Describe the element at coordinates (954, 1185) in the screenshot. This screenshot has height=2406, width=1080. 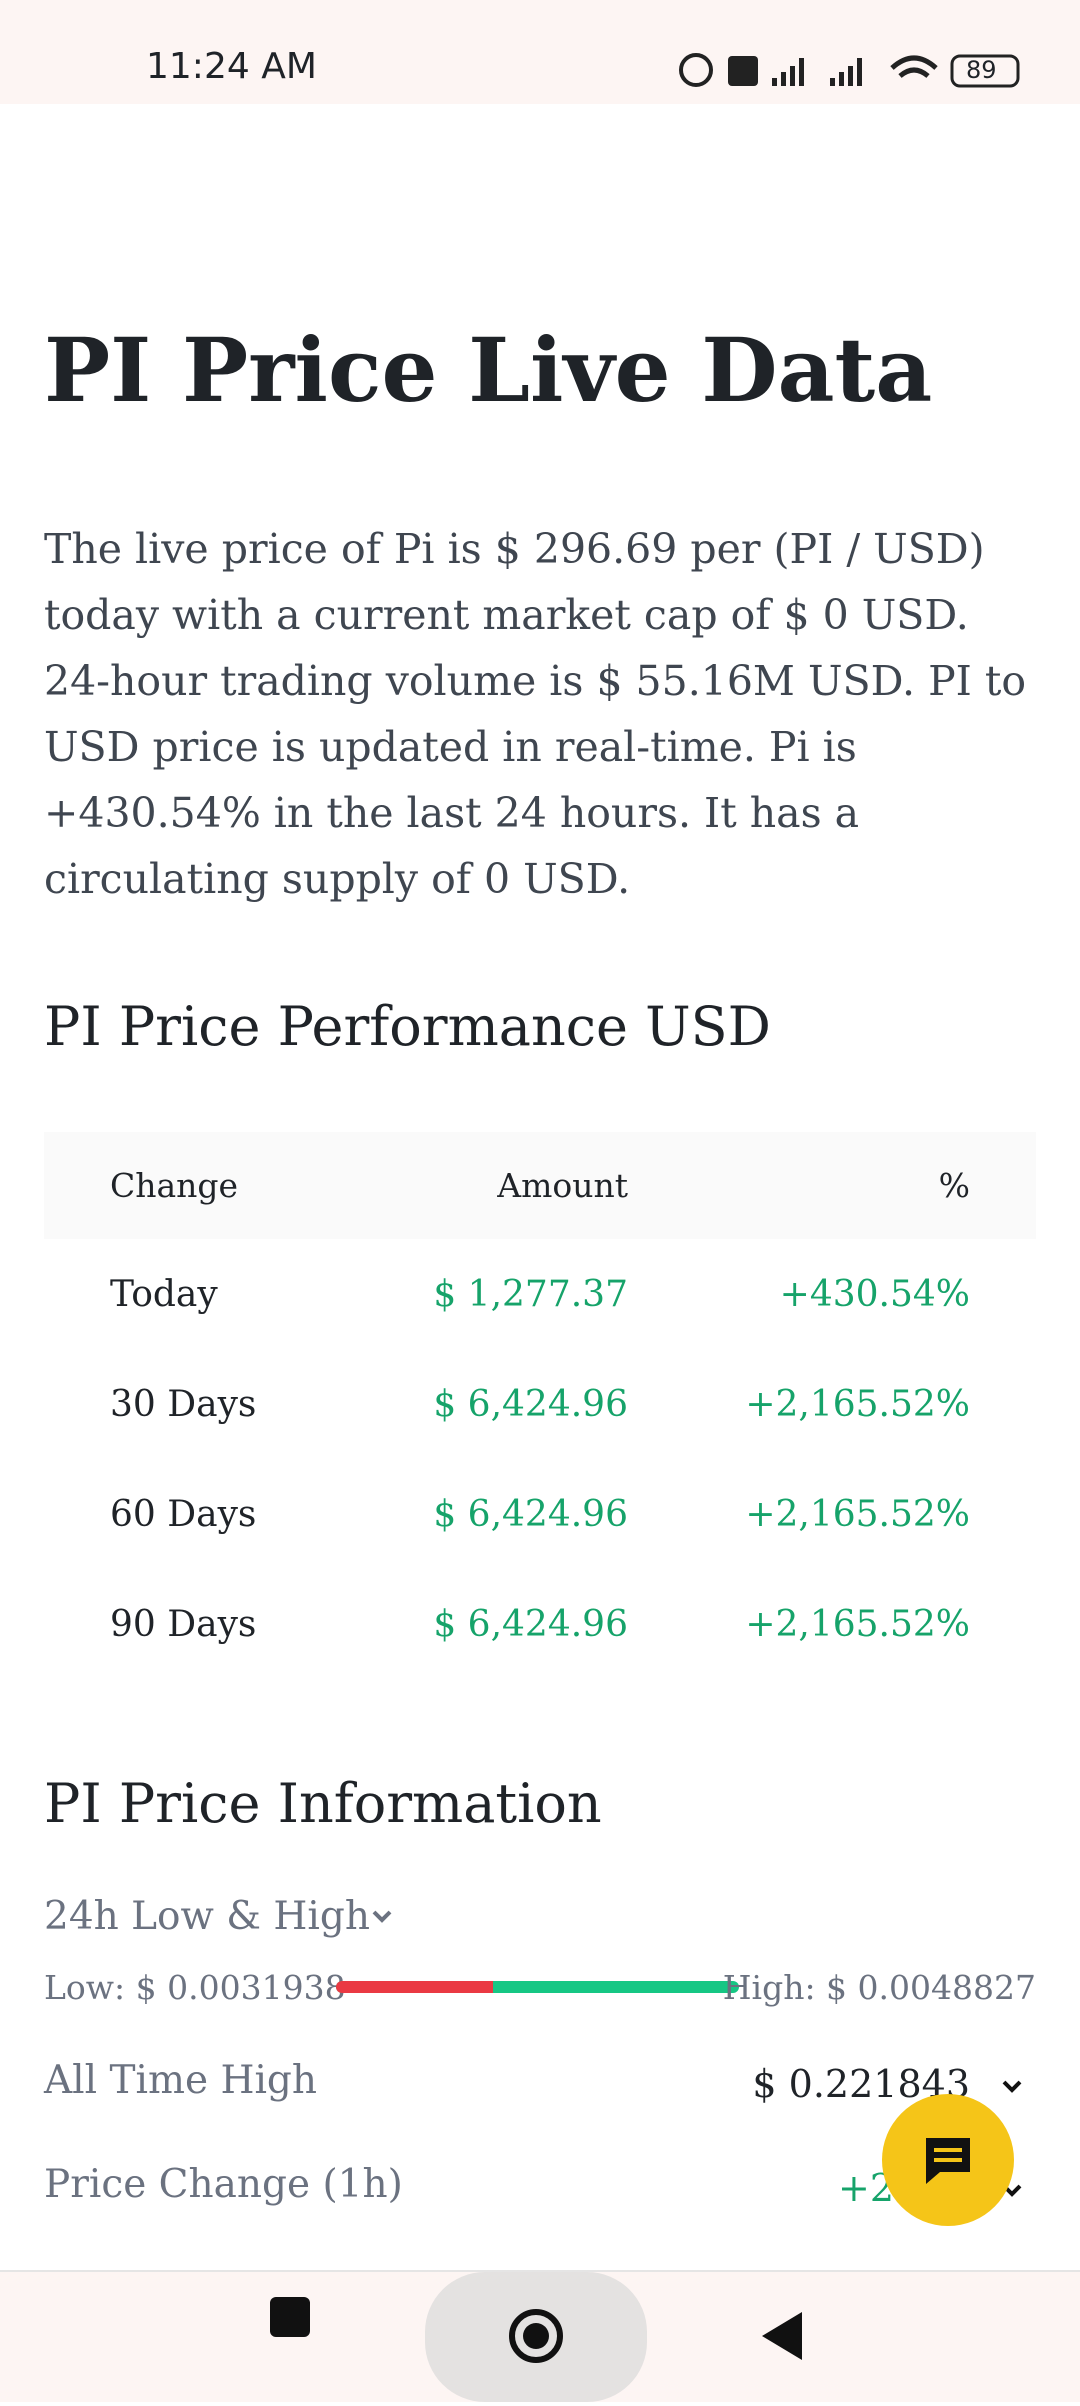
I see `header-cell: %` at that location.